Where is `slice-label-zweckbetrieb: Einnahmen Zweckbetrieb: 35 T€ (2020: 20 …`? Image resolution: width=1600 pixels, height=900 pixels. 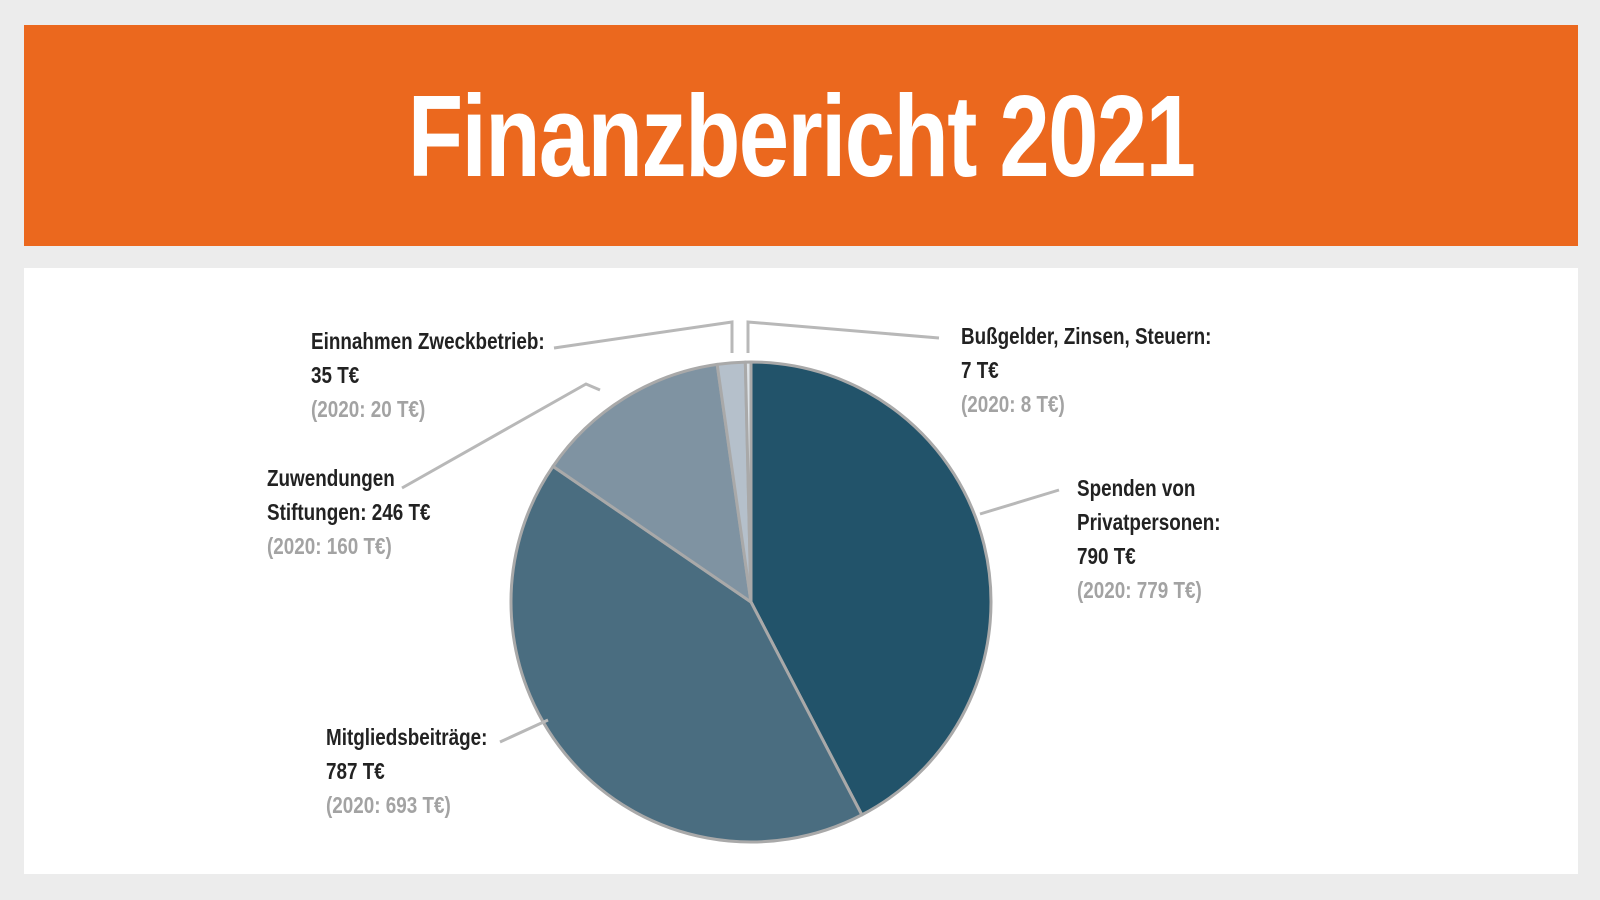 slice-label-zweckbetrieb: Einnahmen Zweckbetrieb: 35 T€ (2020: 20 … is located at coordinates (428, 375).